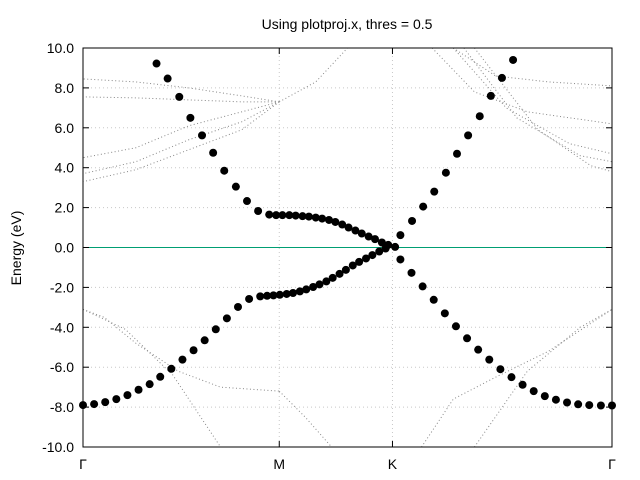 This screenshot has height=480, width=640. I want to click on y-tick-label: 8.0, so click(65, 88).